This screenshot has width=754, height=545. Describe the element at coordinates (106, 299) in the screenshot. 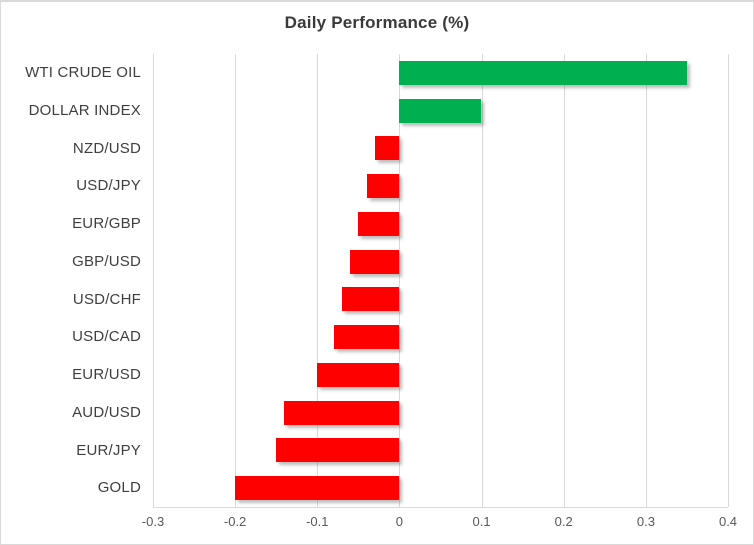

I see `category-label: USD/CHF` at that location.